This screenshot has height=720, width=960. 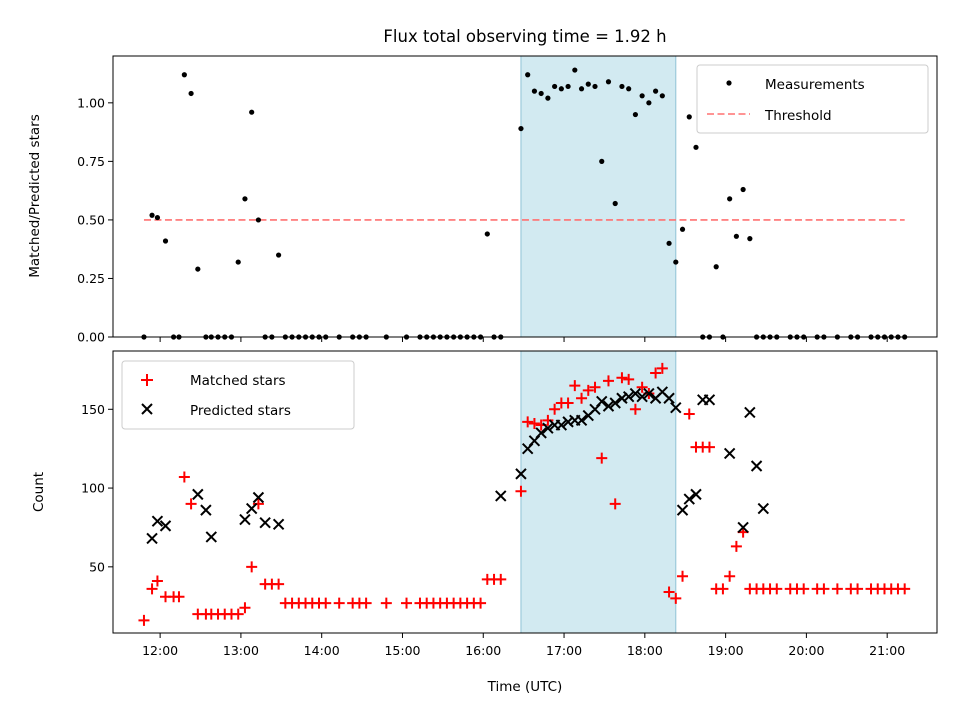 What do you see at coordinates (240, 411) in the screenshot?
I see `legend-predicted-label: Predicted stars` at bounding box center [240, 411].